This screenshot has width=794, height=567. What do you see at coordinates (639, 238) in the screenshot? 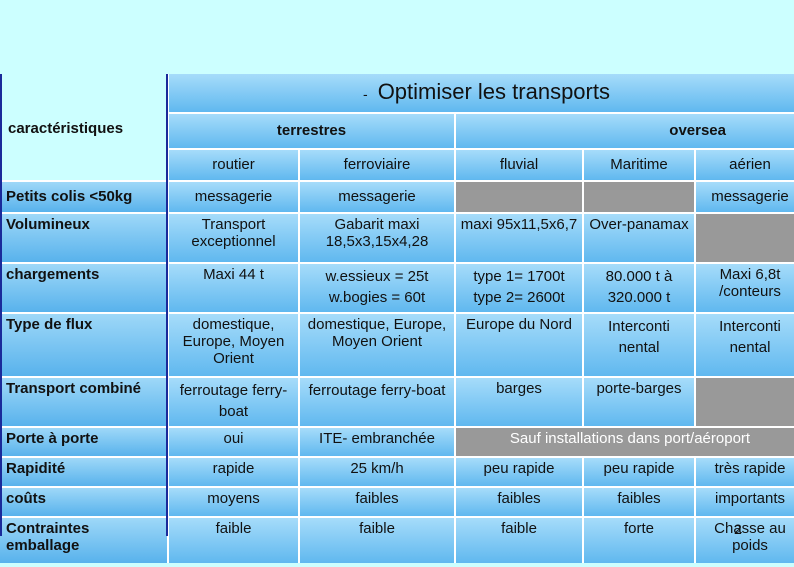
I see `table-cell: Over-panamax` at bounding box center [639, 238].